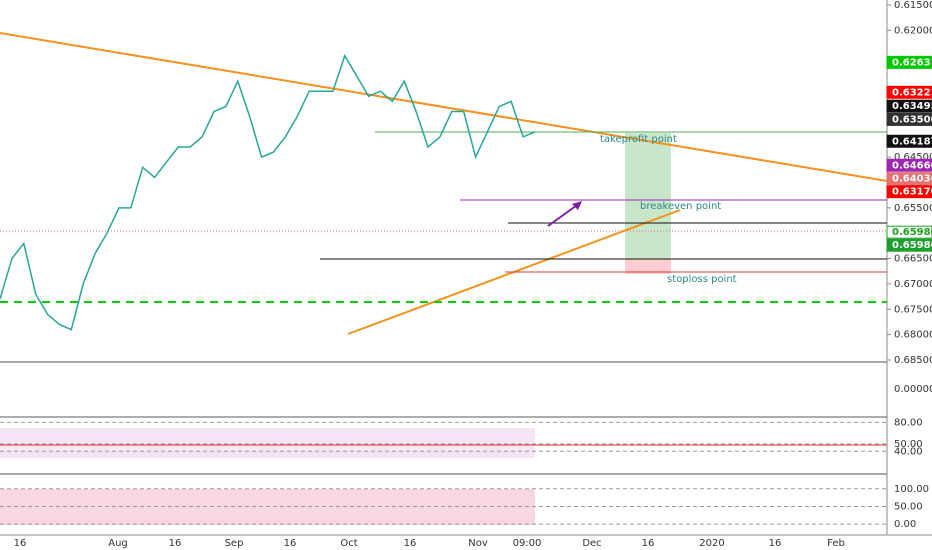 The height and width of the screenshot is (550, 932). What do you see at coordinates (913, 389) in the screenshot?
I see `y-tick-label: 0.00000` at bounding box center [913, 389].